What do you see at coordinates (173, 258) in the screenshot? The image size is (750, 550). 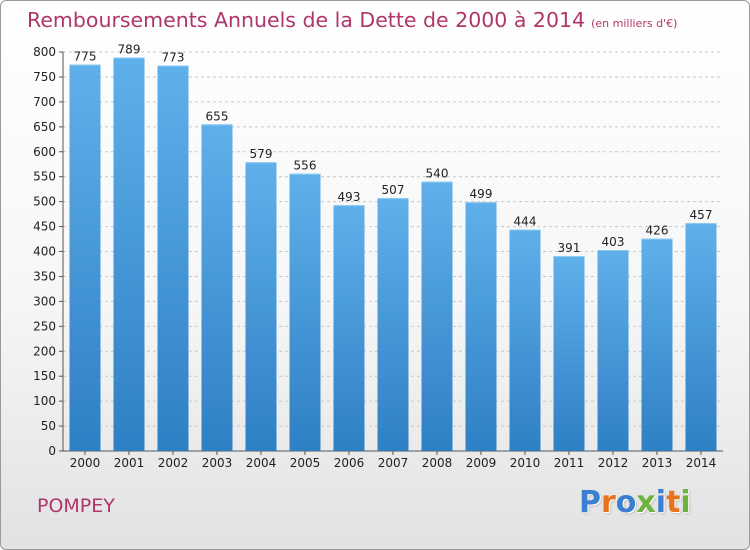 I see `bar-2002` at bounding box center [173, 258].